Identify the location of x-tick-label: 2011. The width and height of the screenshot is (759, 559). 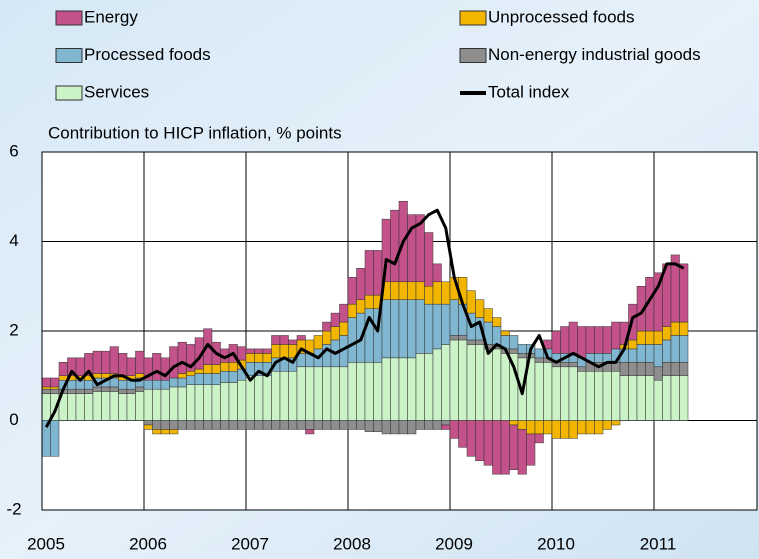
(658, 543).